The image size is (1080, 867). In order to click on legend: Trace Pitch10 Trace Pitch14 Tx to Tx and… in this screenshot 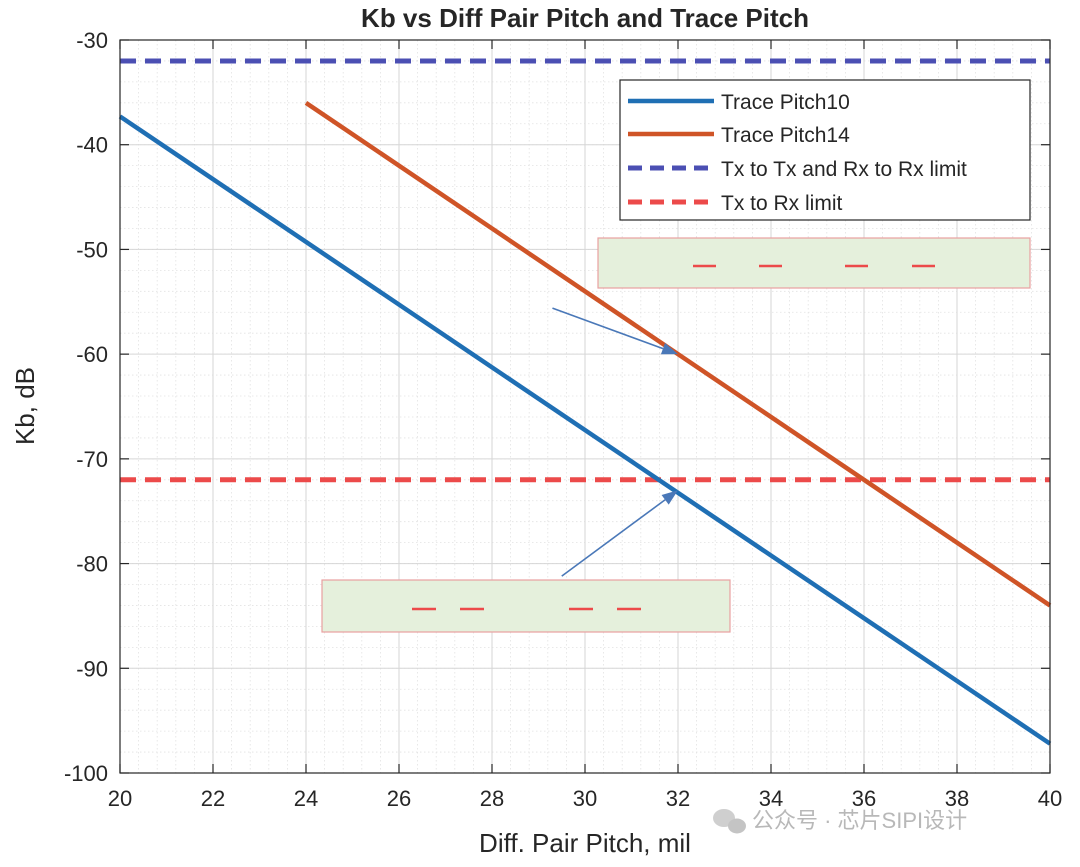, I will do `click(825, 150)`.